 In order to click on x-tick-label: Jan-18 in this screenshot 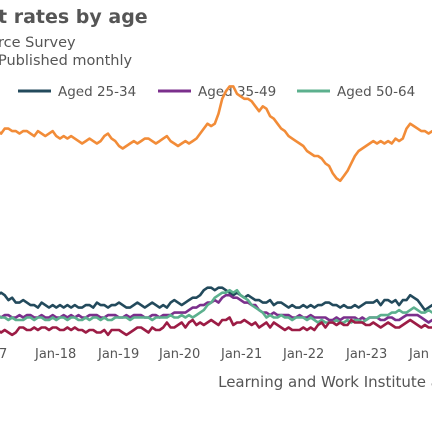, I will do `click(55, 354)`.